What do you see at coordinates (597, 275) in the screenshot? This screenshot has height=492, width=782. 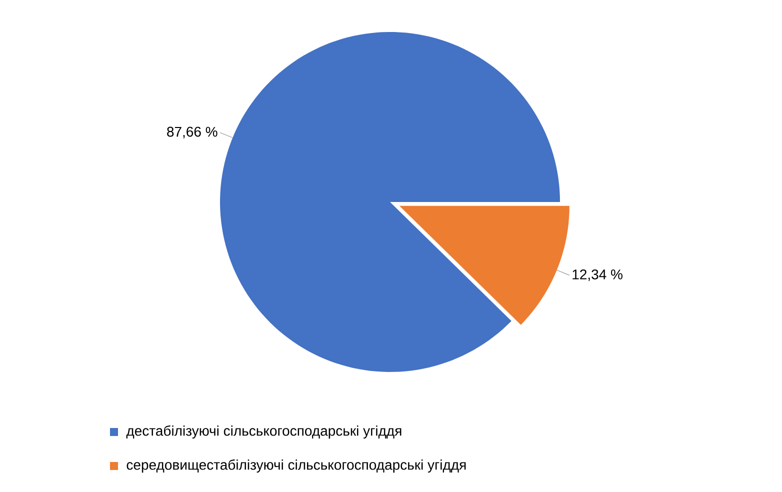 I see `data-label: 12,34 %` at bounding box center [597, 275].